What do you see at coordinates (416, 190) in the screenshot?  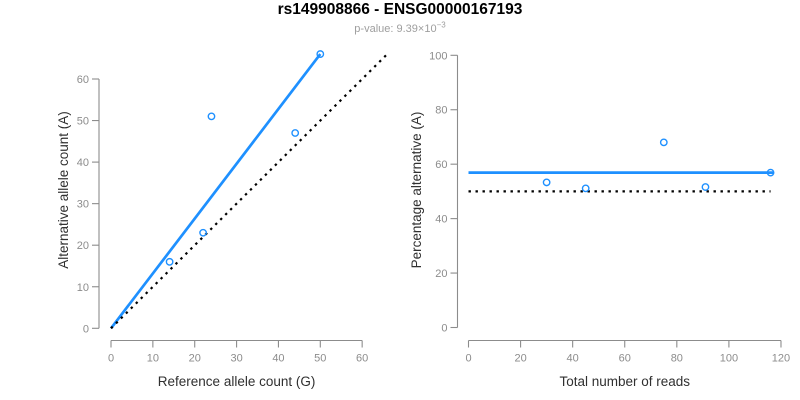 I see `y-axis-title: Percentage alternative (A)` at bounding box center [416, 190].